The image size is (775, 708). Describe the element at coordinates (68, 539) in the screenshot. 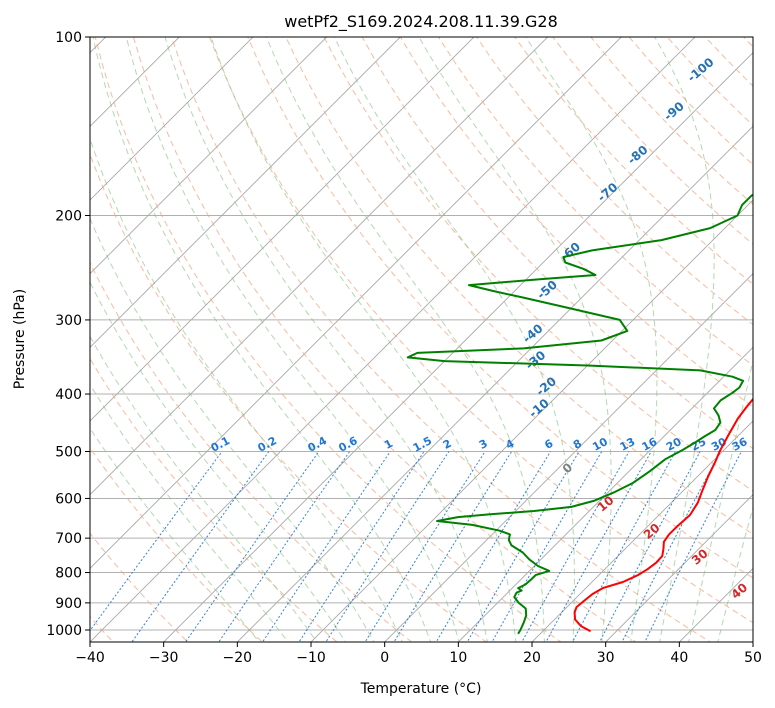

I see `y-tick-label: 700` at that location.